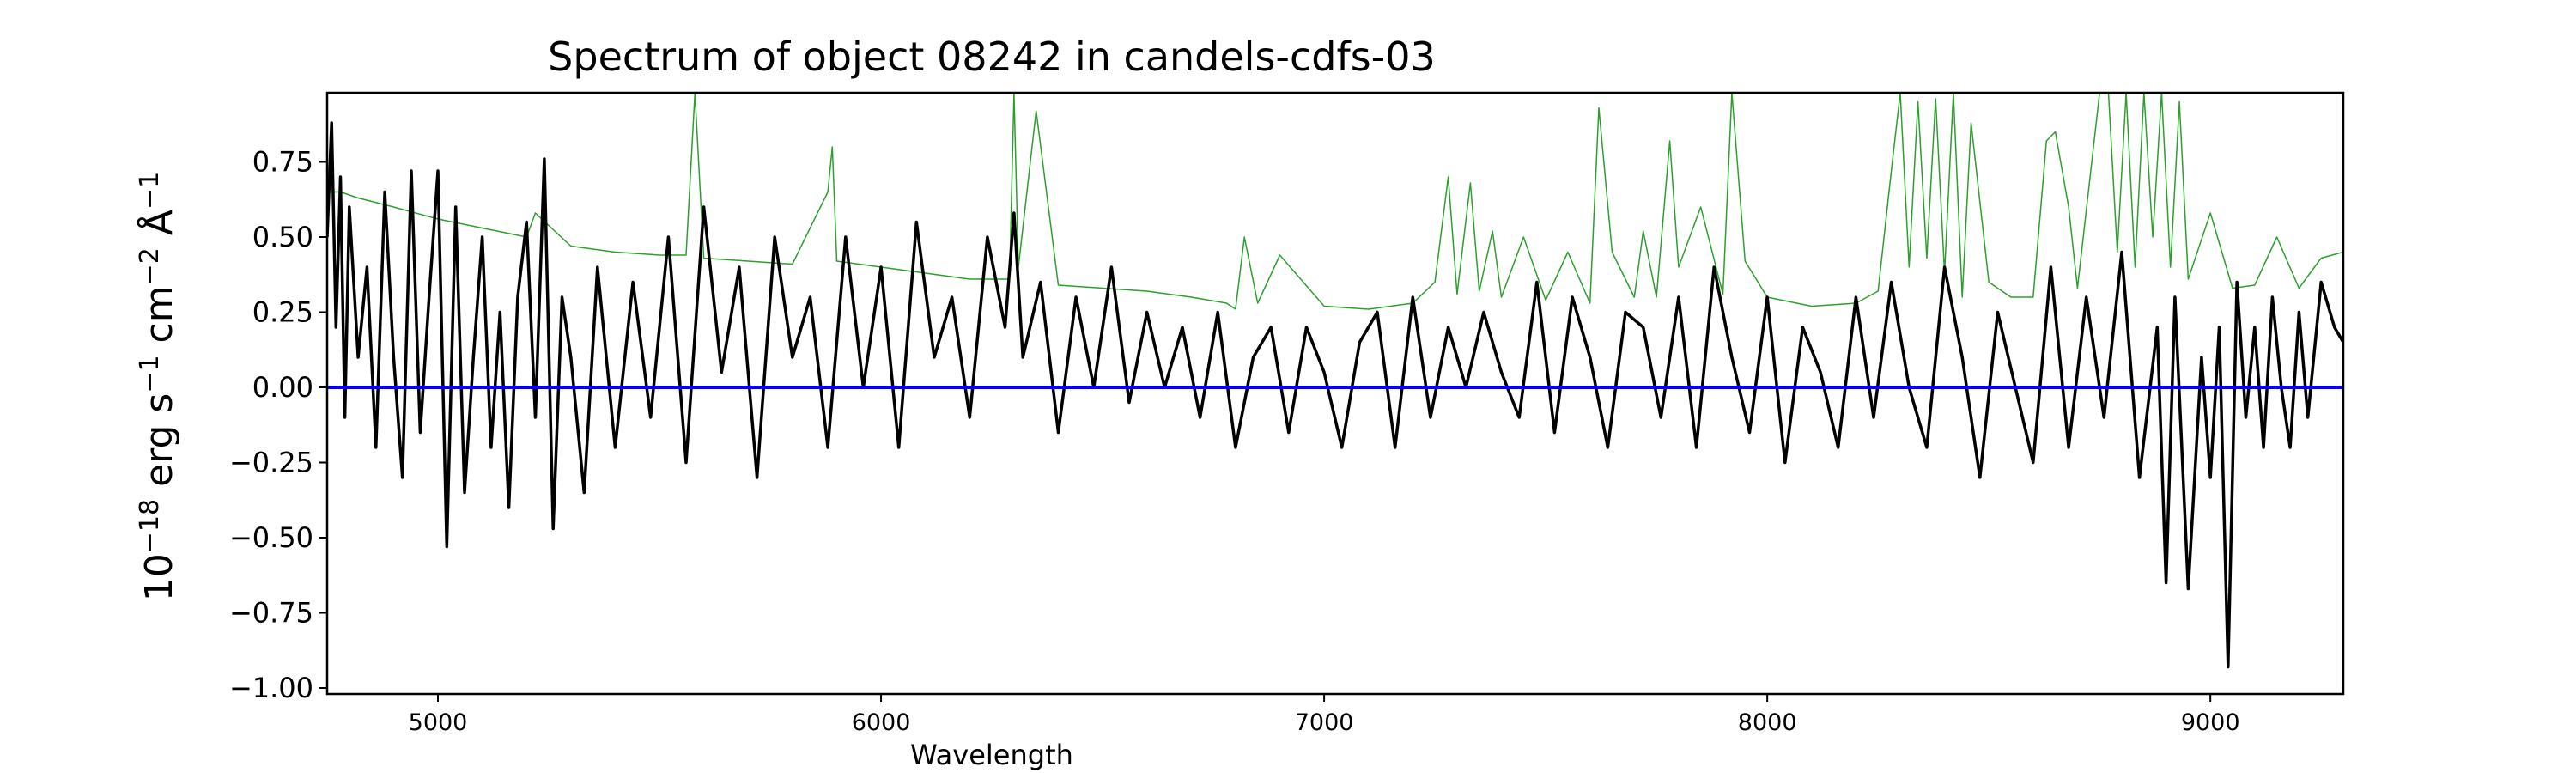  Describe the element at coordinates (150, 266) in the screenshot. I see `ylabel-exp-cm: −2` at that location.